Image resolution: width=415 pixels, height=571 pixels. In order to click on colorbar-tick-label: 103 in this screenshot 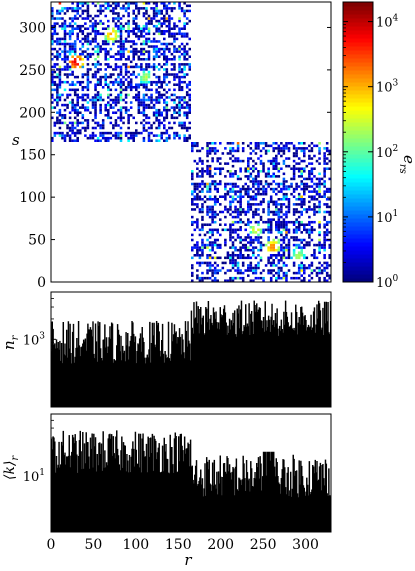, I will do `click(387, 87)`.